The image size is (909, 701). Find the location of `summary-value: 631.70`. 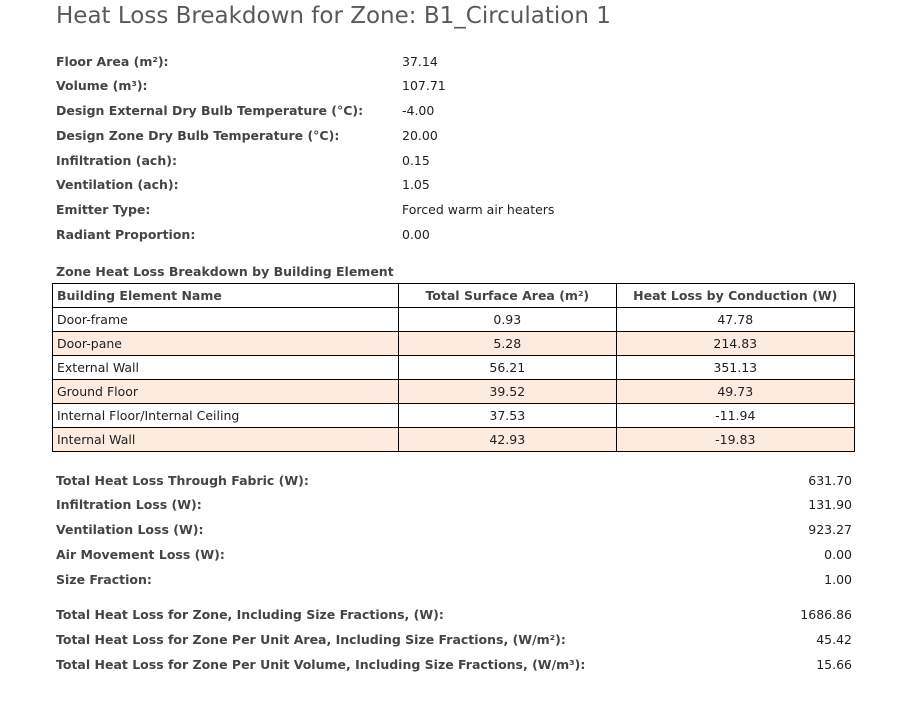

summary-value: 631.70 is located at coordinates (830, 480).